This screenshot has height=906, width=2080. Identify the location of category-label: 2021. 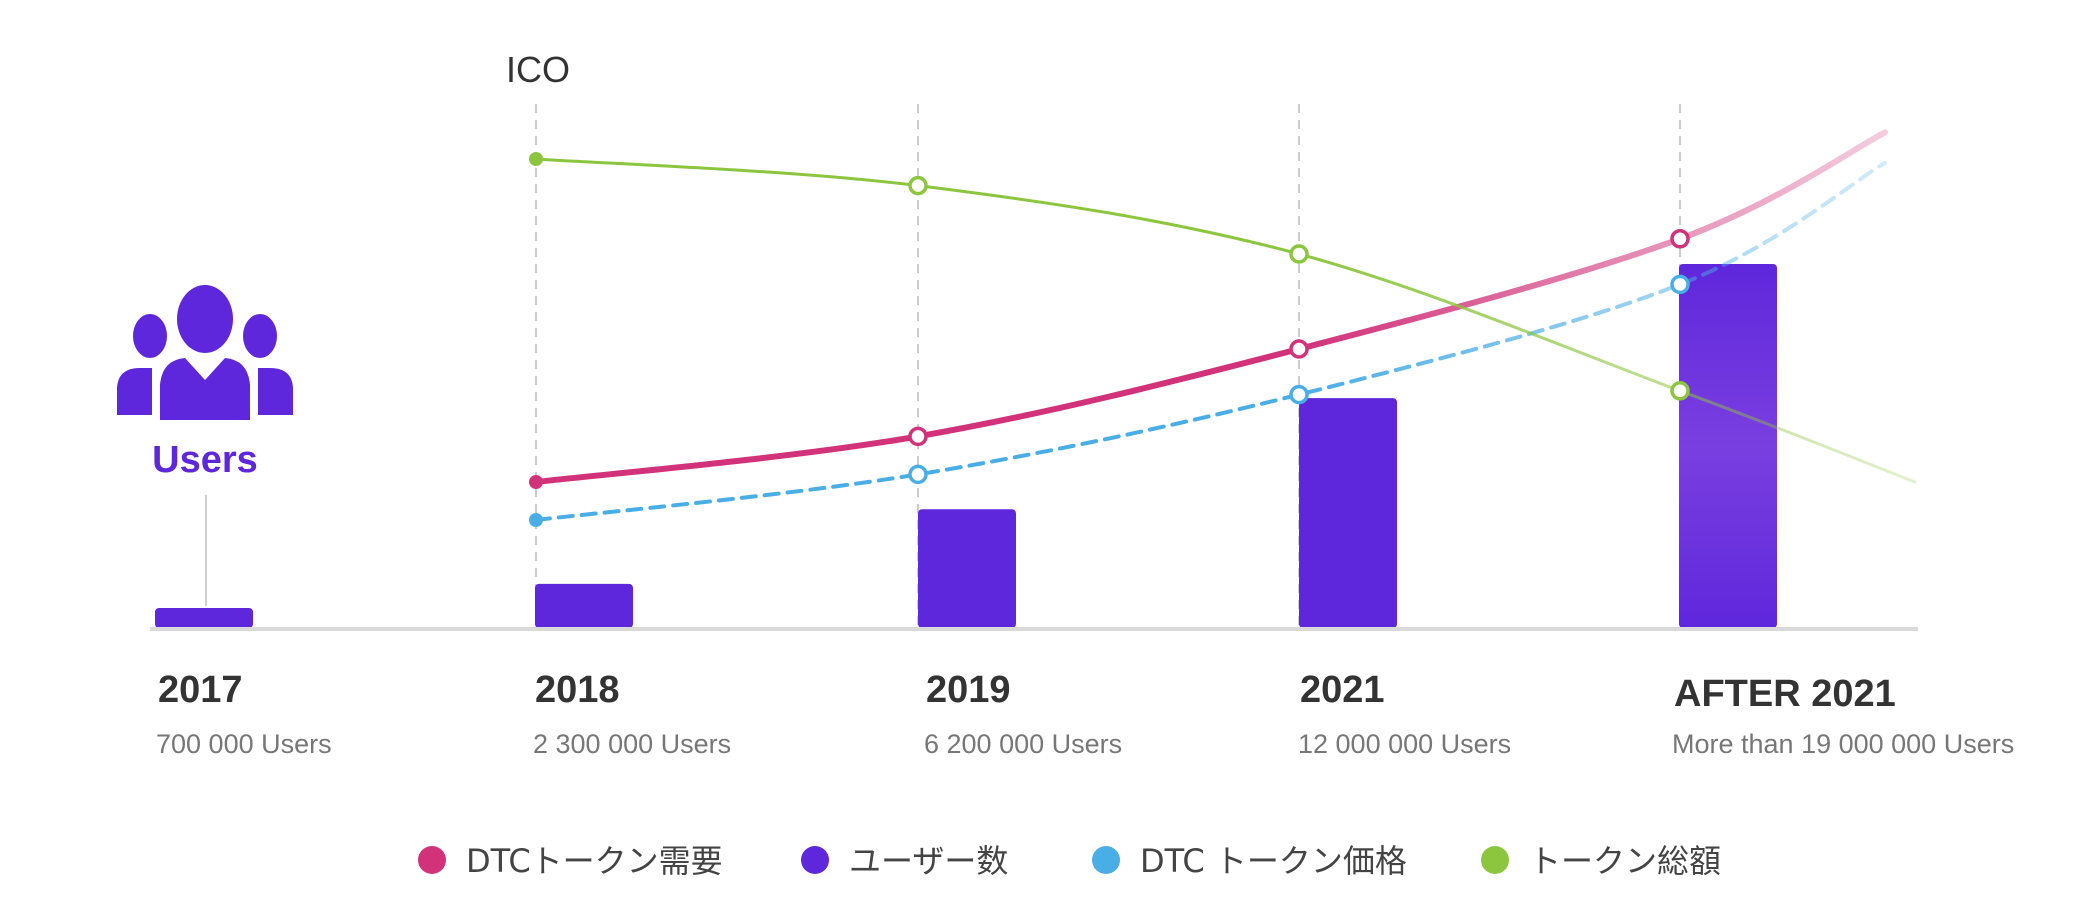
(1342, 690).